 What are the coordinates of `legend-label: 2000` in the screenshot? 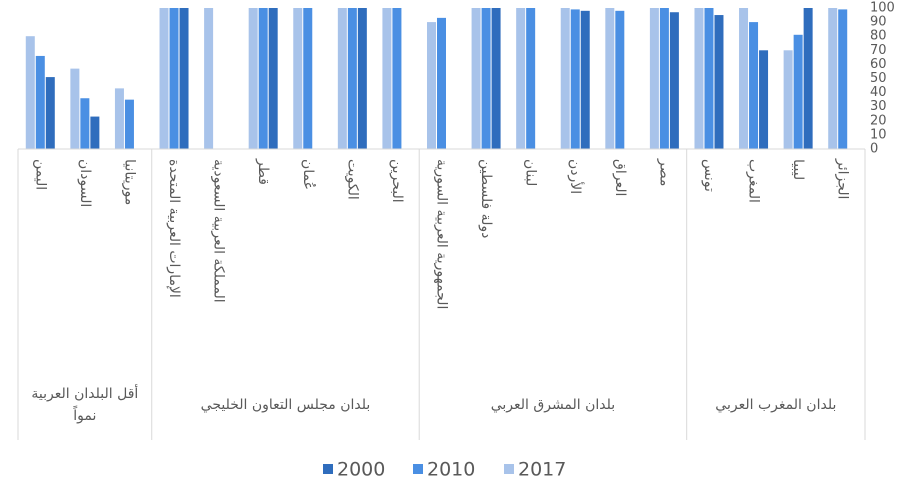 It's located at (361, 470).